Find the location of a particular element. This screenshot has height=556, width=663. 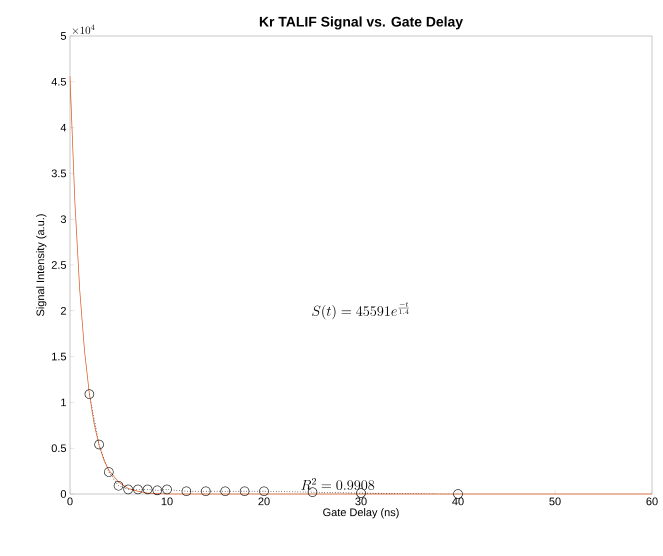

y-tick-label: 1 is located at coordinates (63, 402).